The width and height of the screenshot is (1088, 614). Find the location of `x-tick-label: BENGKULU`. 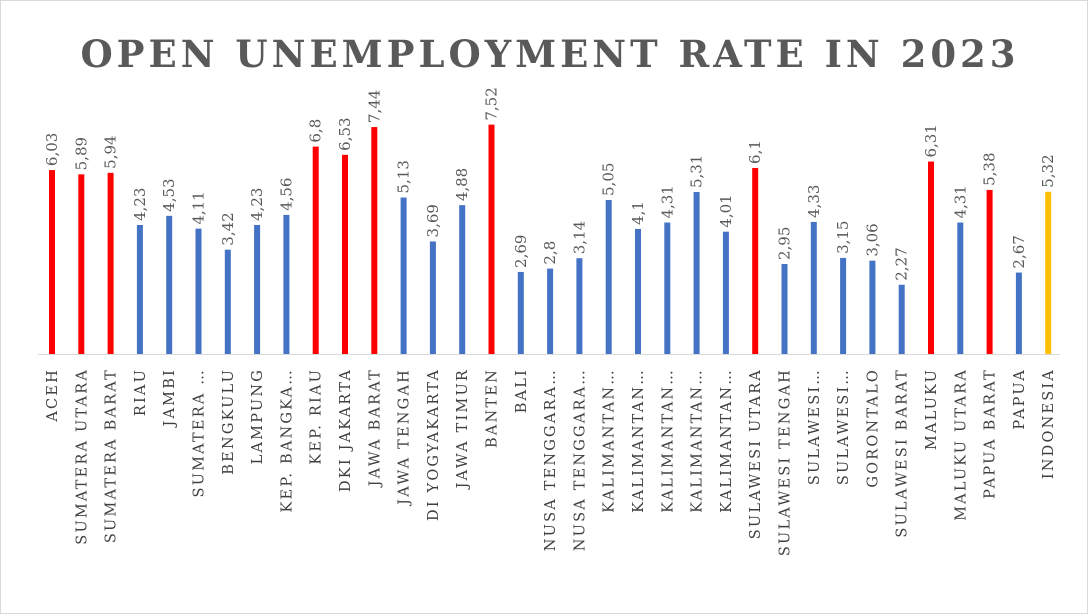

x-tick-label: BENGKULU is located at coordinates (229, 421).